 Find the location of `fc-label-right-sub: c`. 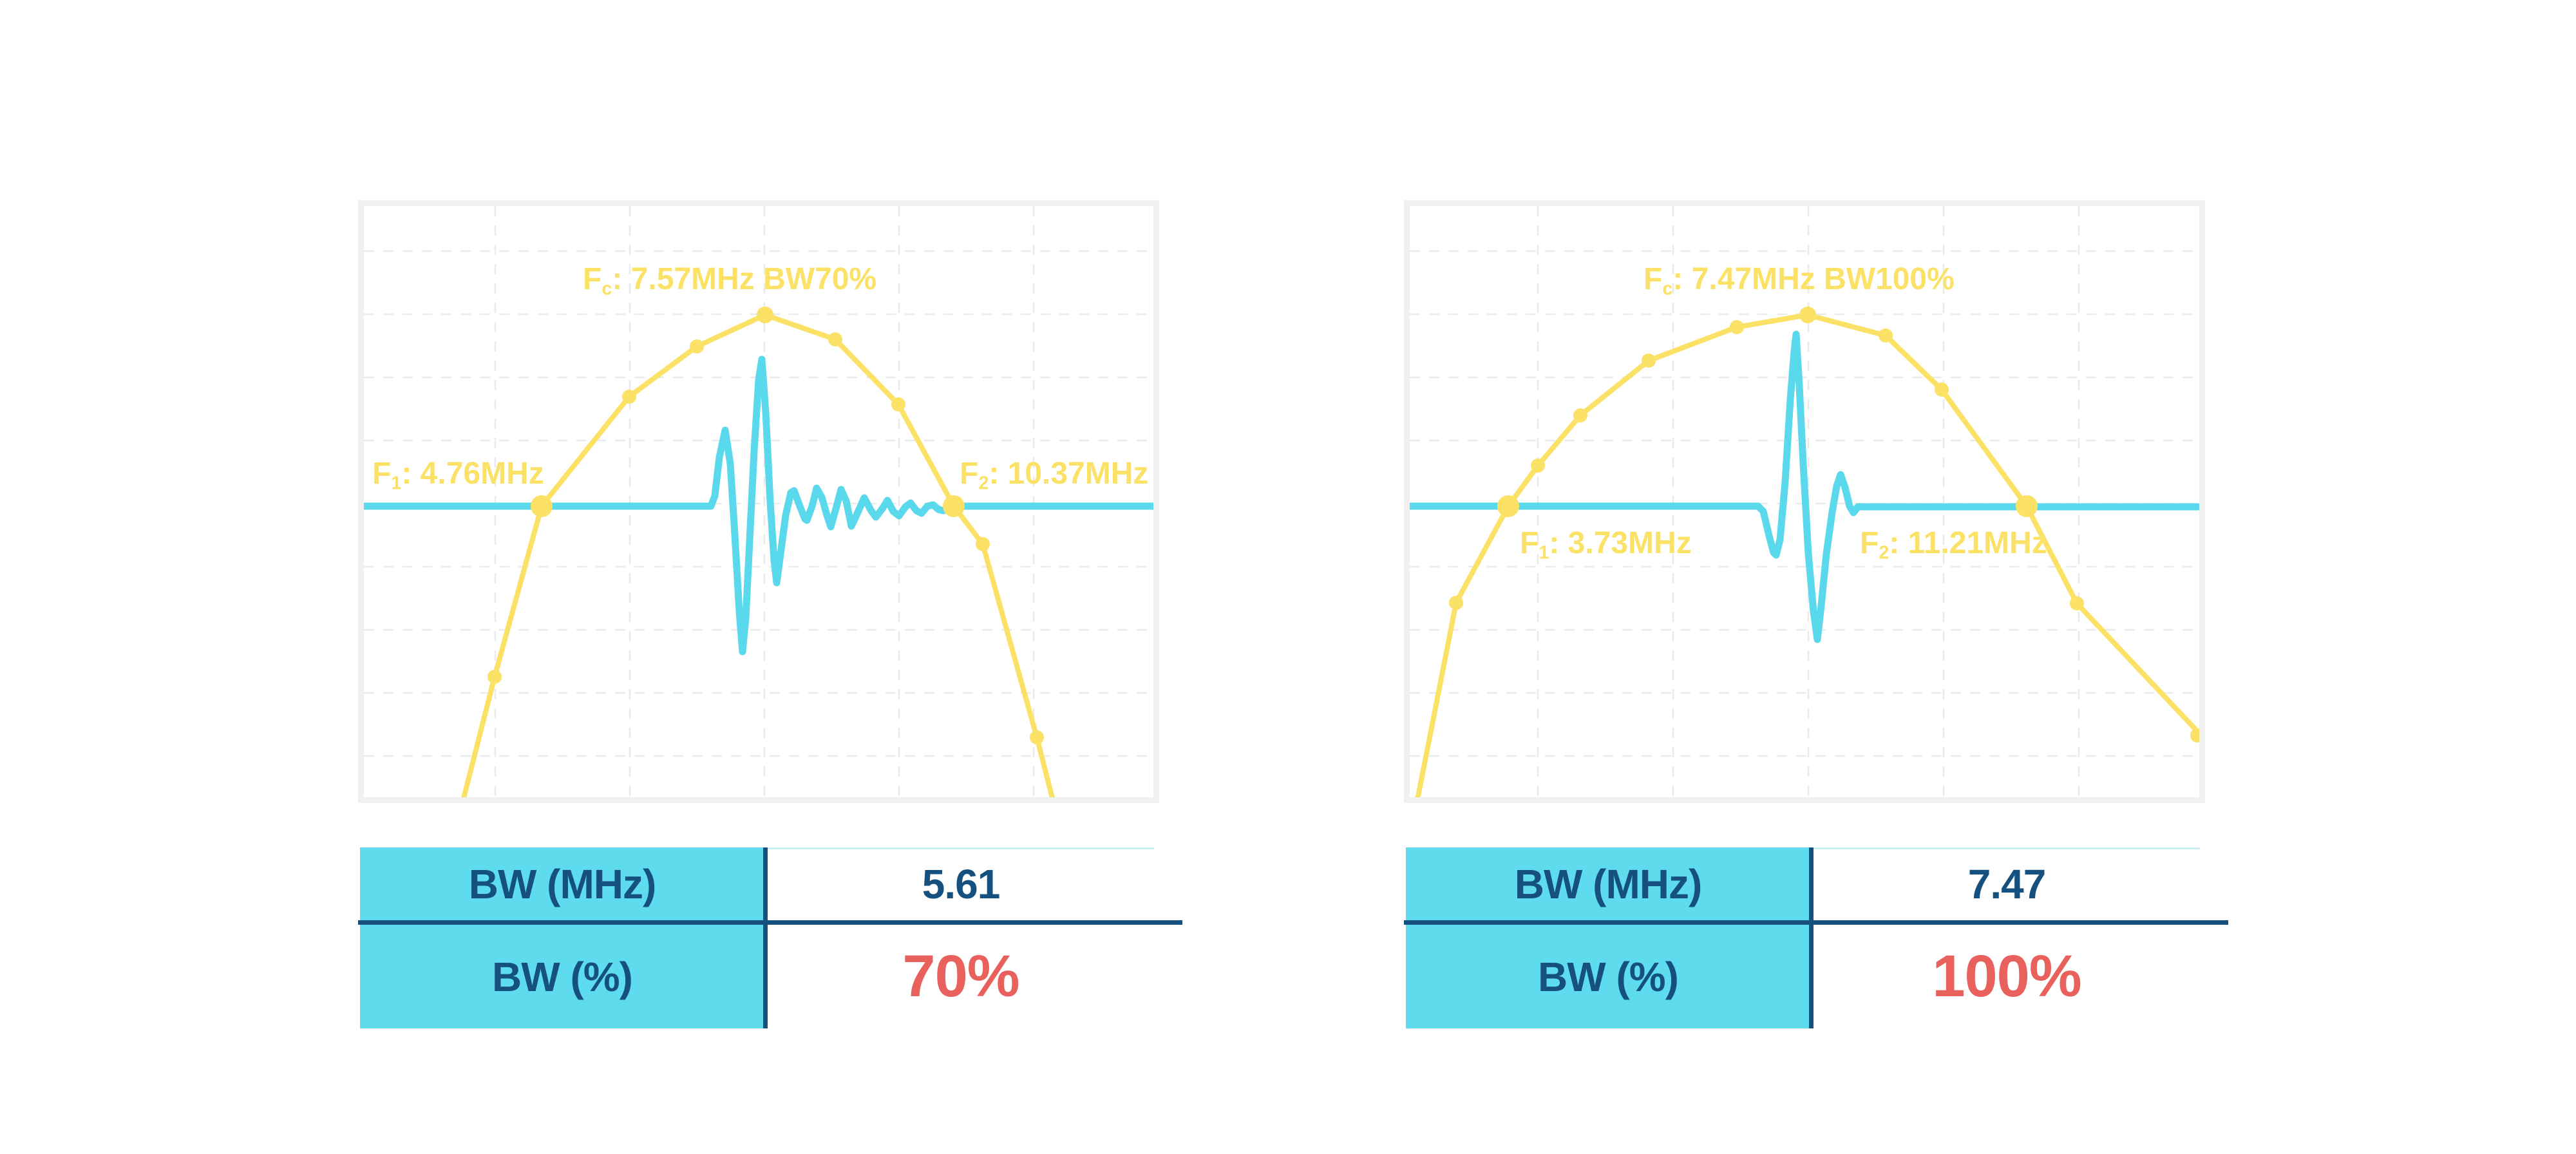

fc-label-right-sub: c is located at coordinates (1667, 288).